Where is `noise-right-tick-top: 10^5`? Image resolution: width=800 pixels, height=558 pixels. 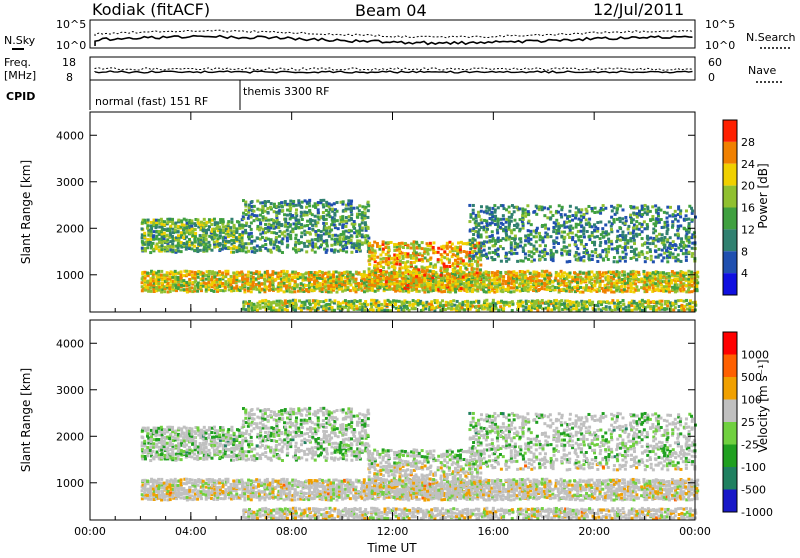 noise-right-tick-top: 10^5 is located at coordinates (720, 24).